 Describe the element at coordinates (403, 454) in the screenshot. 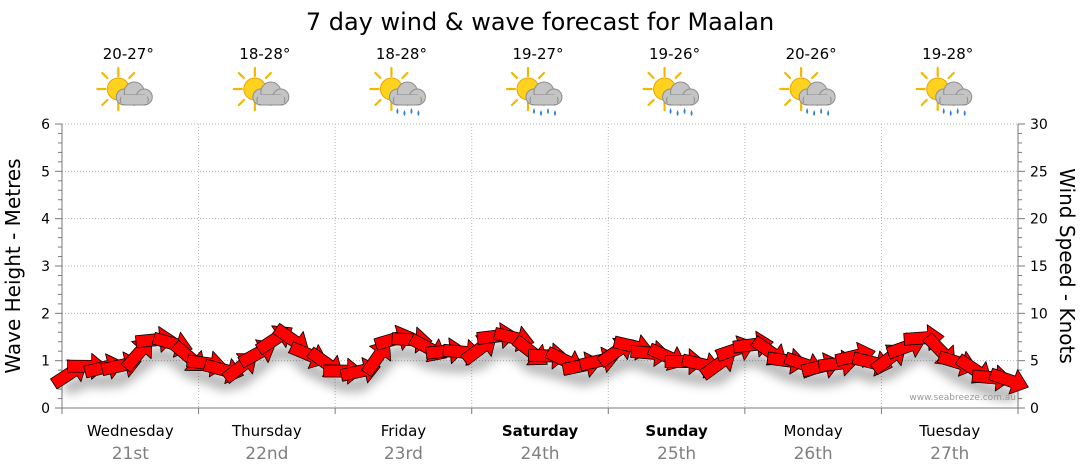

I see `day-date-label: 23rd` at that location.